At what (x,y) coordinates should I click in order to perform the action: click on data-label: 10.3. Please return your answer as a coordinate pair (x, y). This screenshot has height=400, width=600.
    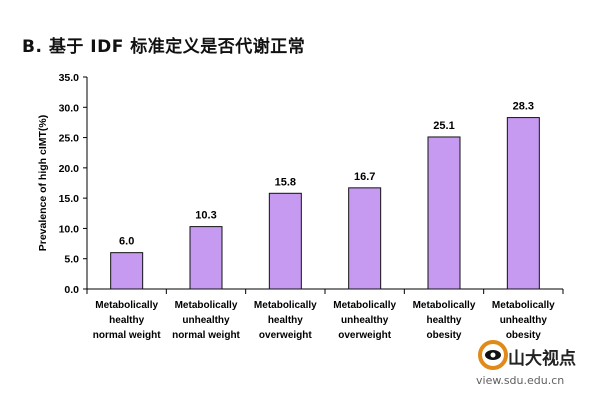
    Looking at the image, I should click on (205, 216).